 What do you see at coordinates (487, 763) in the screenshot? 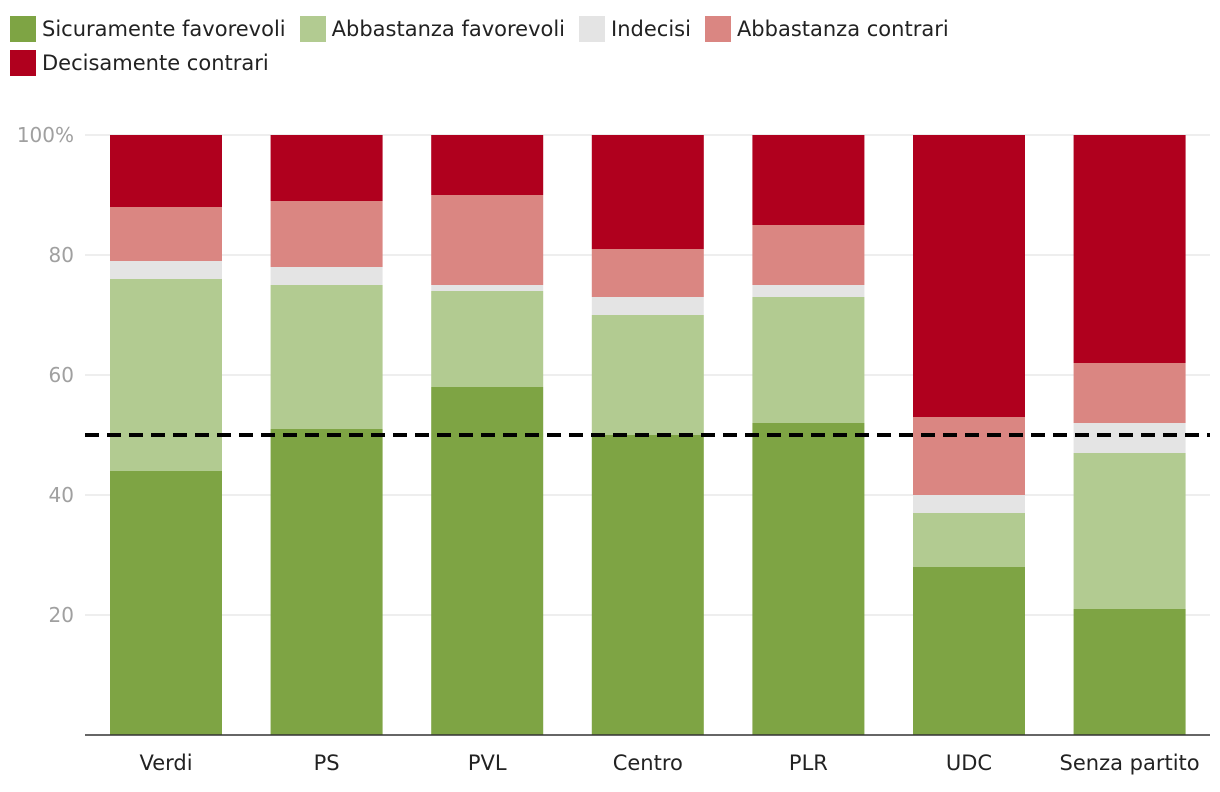
I see `category-label-pvl: PVL` at bounding box center [487, 763].